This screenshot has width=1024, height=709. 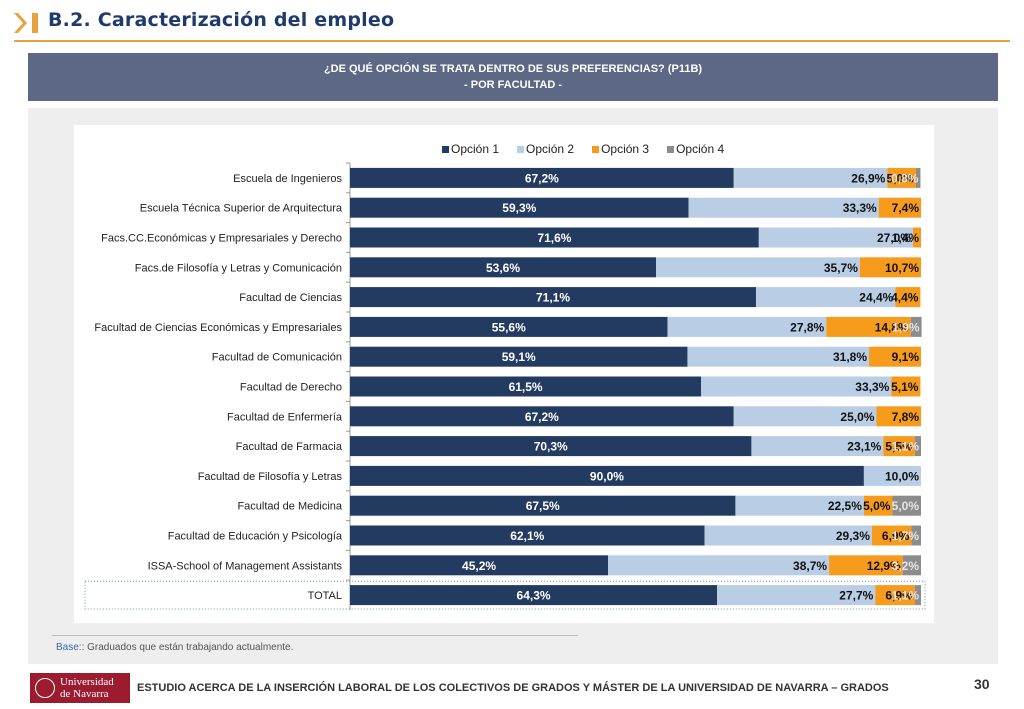 I want to click on page-number: 30, so click(x=982, y=684).